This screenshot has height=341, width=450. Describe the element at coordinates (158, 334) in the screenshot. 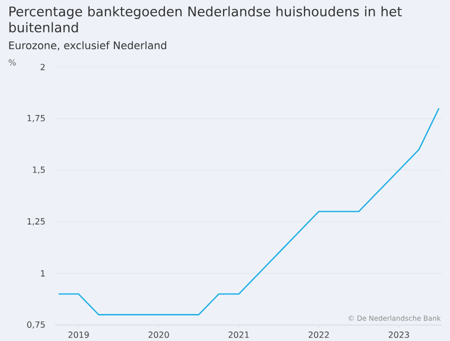

I see `x-tick-label: 2020` at that location.